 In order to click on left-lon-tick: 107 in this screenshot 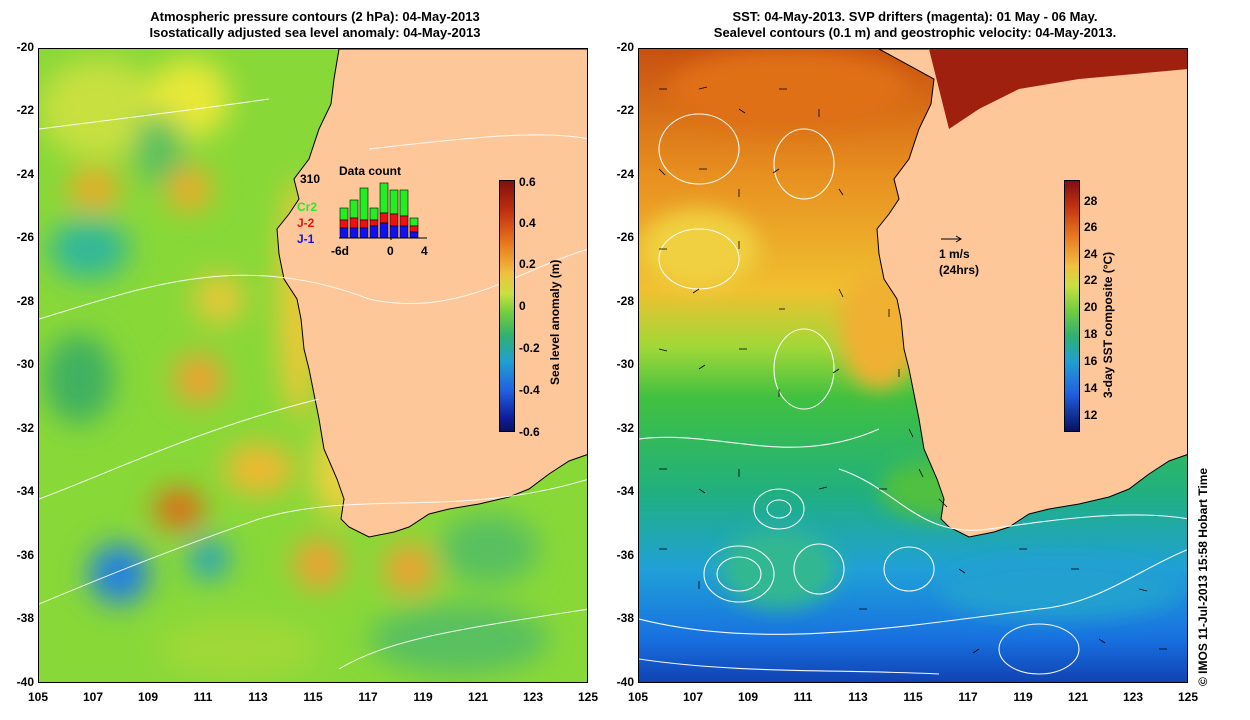, I will do `click(93, 697)`.